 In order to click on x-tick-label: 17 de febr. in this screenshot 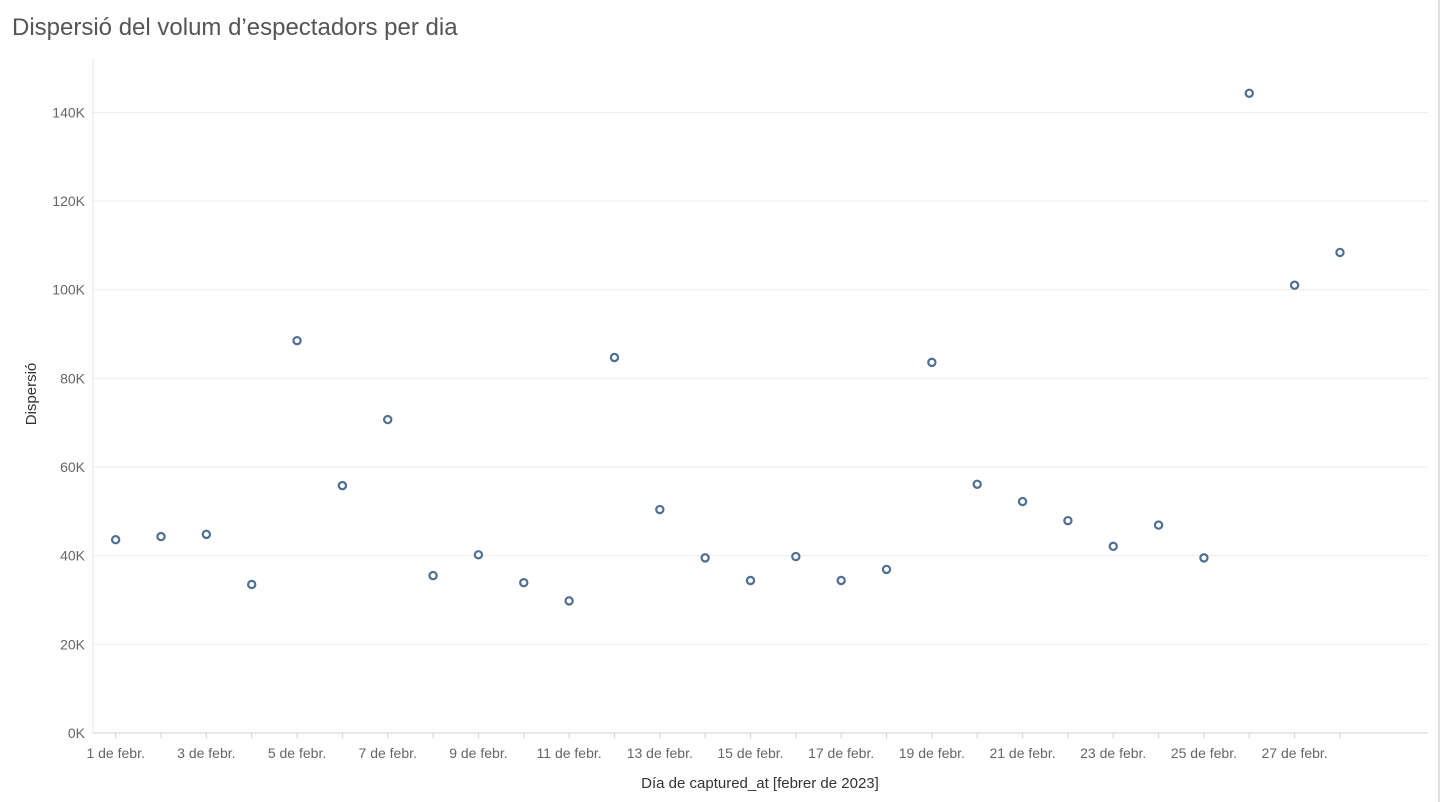, I will do `click(841, 753)`.